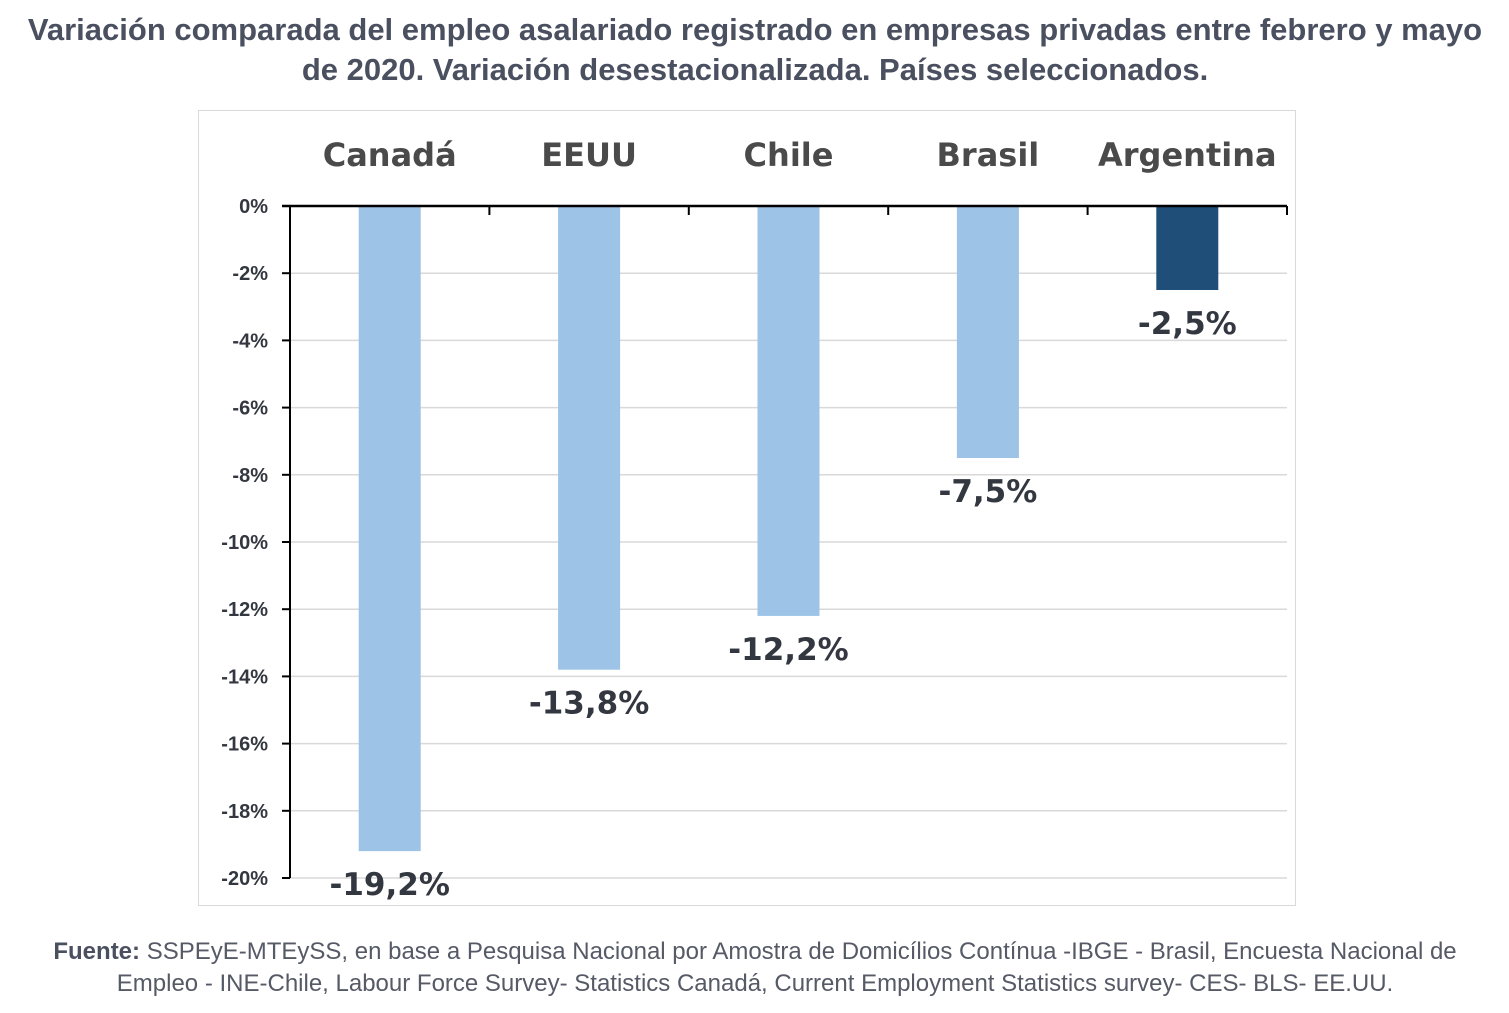 Image resolution: width=1509 pixels, height=1013 pixels. Describe the element at coordinates (244, 543) in the screenshot. I see `y-tick-label: -10%` at that location.